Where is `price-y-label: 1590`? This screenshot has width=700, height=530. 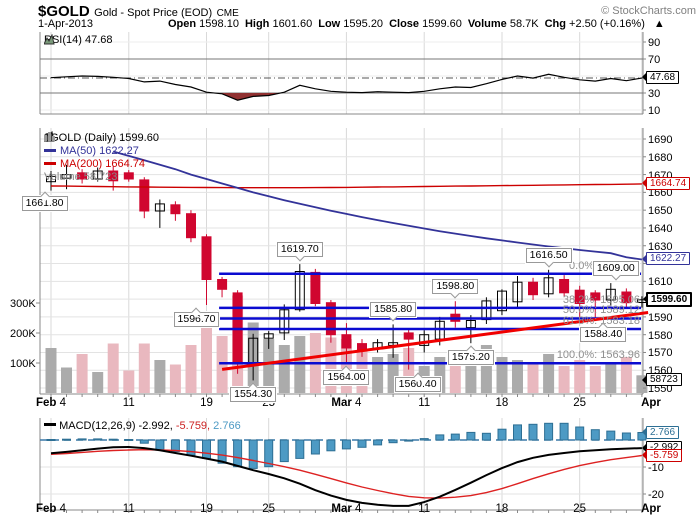
price-y-label: 1590 is located at coordinates (660, 317).